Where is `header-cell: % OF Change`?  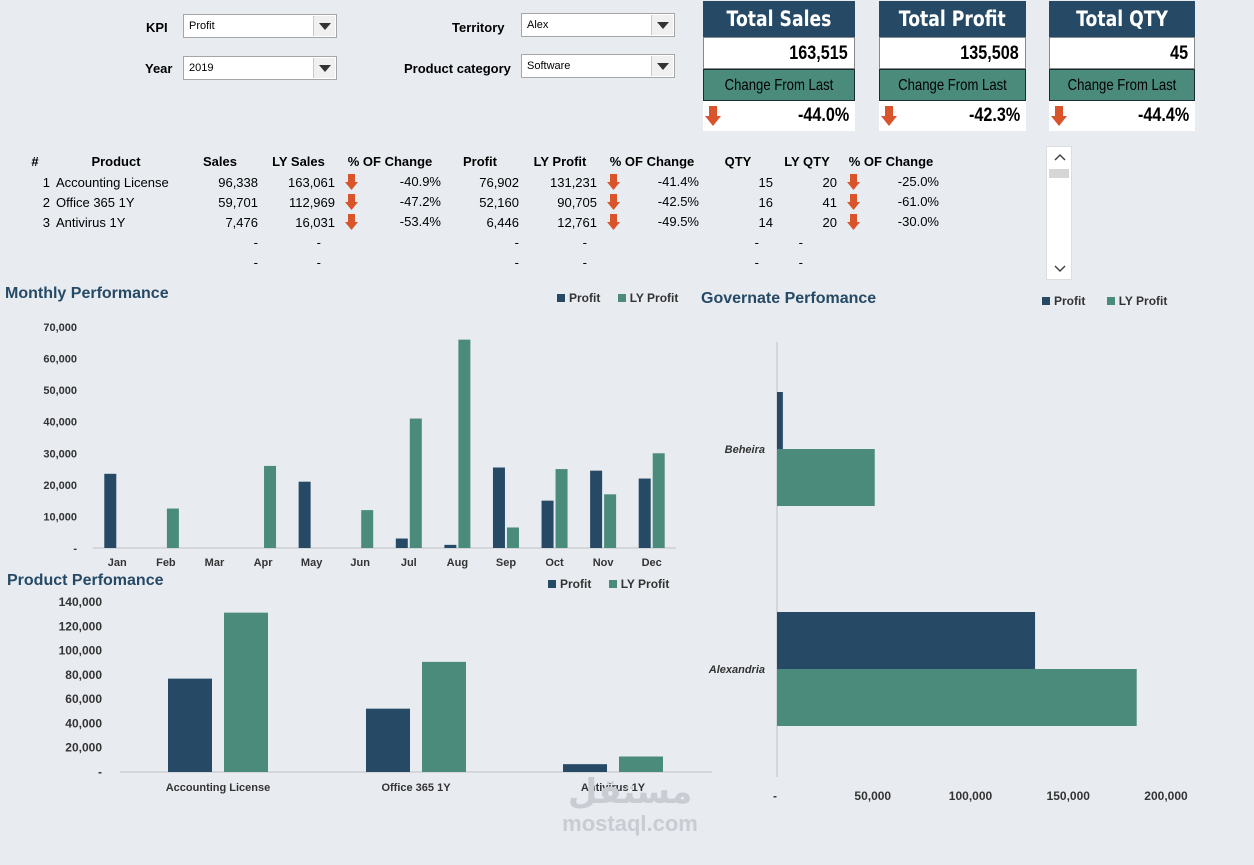 header-cell: % OF Change is located at coordinates (891, 161).